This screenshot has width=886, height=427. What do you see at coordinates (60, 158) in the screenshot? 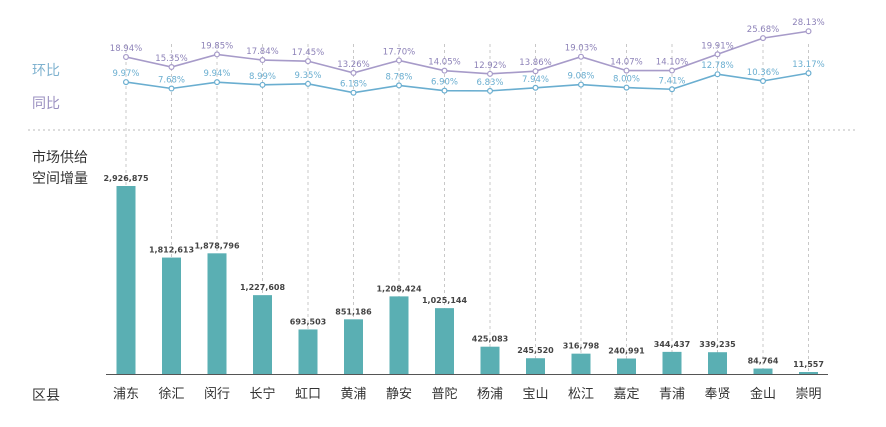
I see `supply-label-line1: 市场供给` at bounding box center [60, 158].